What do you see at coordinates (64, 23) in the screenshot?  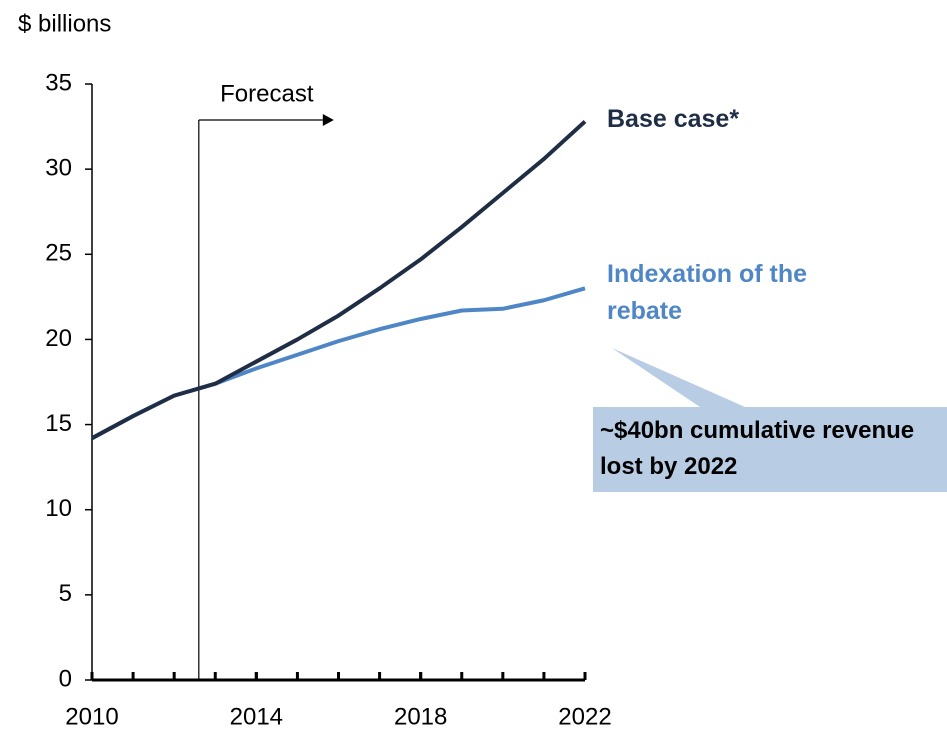 I see `y-axis-label: $ billions` at bounding box center [64, 23].